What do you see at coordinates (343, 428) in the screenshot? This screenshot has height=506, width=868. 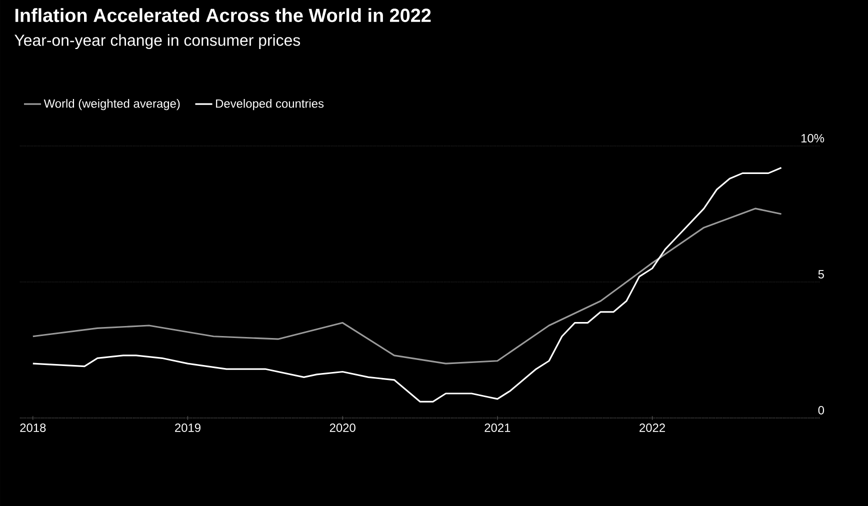 I see `x-tick-label: 2020` at bounding box center [343, 428].